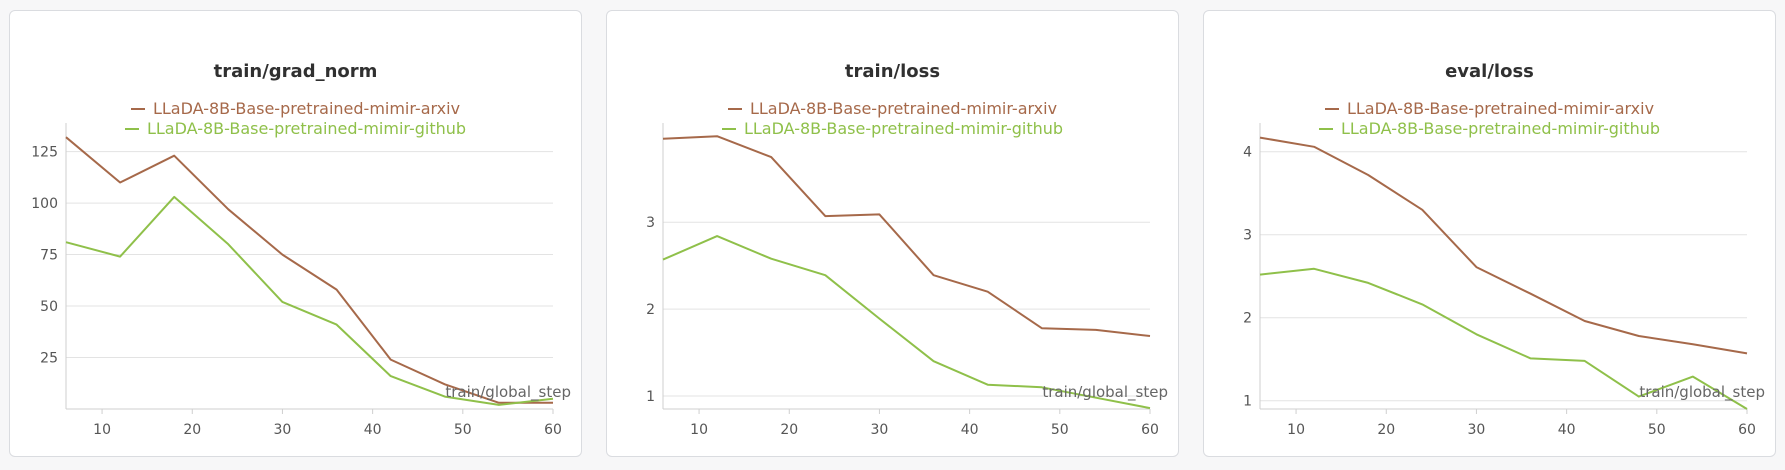  I want to click on y-tick-label: 50, so click(49, 307).